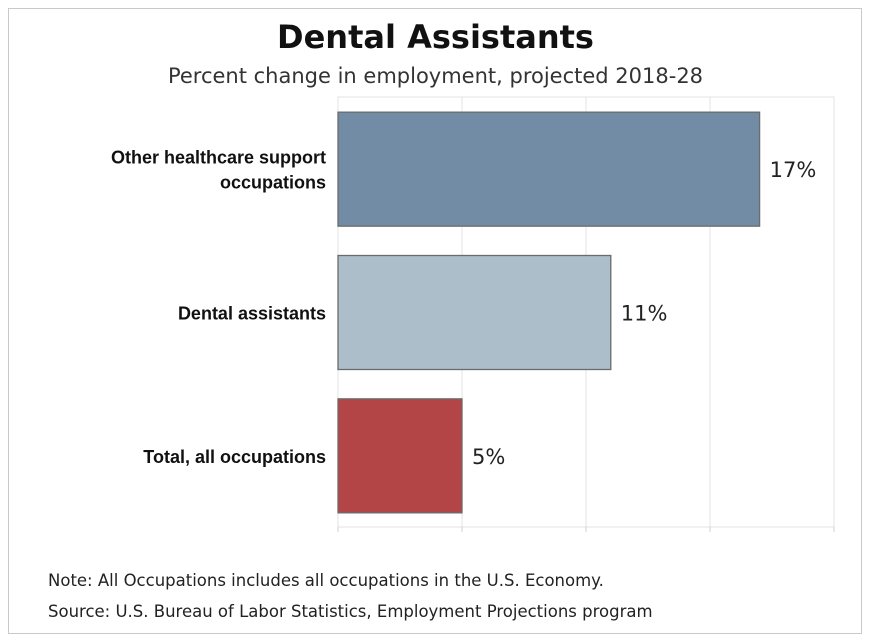 Image resolution: width=871 pixels, height=644 pixels. I want to click on data-label: 17%, so click(793, 170).